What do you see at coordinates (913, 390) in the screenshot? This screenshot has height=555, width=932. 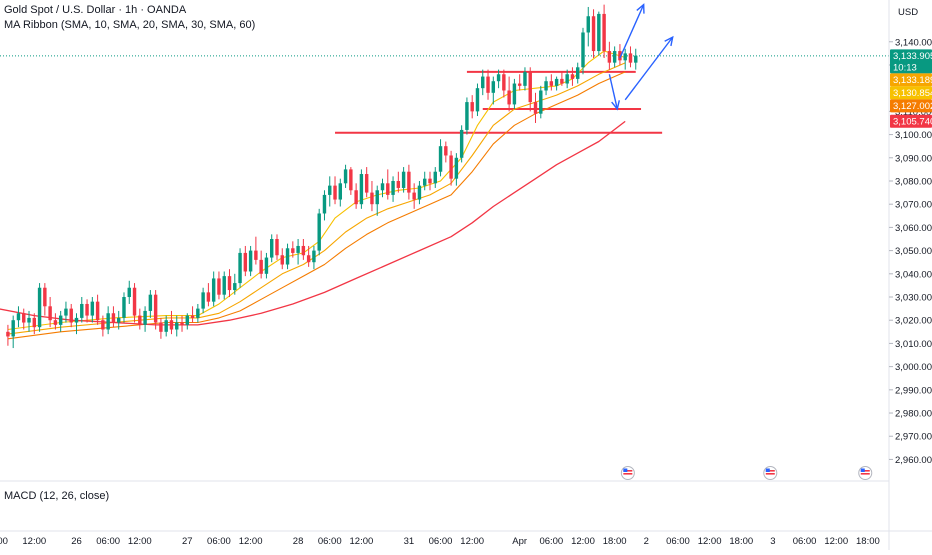 I see `y-tick-label: 2,990.000` at bounding box center [913, 390].